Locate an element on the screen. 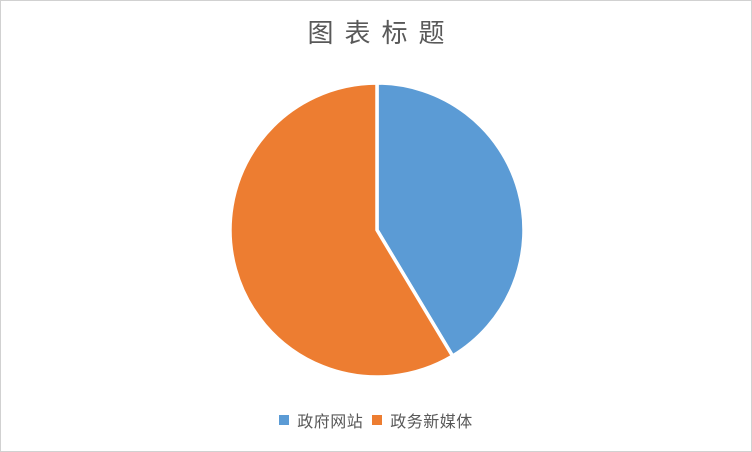 Image resolution: width=752 pixels, height=452 pixels. legend-item: 政府网站 is located at coordinates (321, 420).